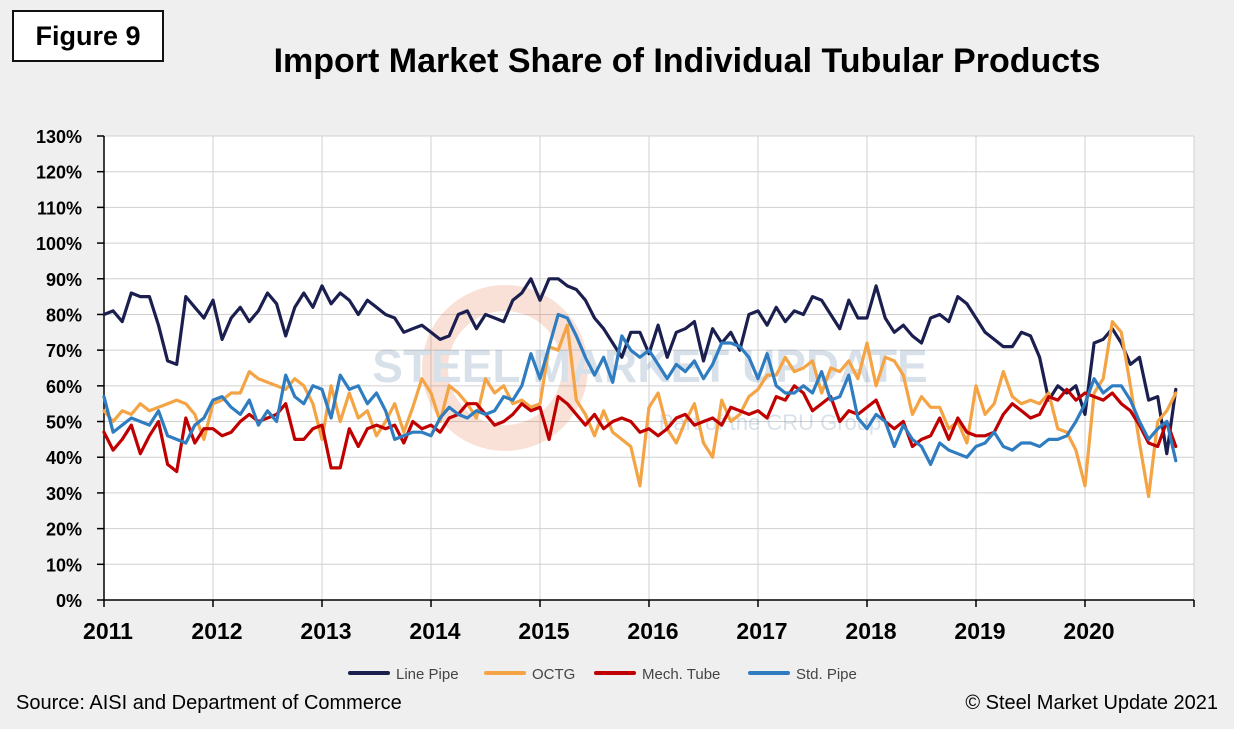 The height and width of the screenshot is (729, 1234). I want to click on x-tick-label: 2017, so click(761, 631).